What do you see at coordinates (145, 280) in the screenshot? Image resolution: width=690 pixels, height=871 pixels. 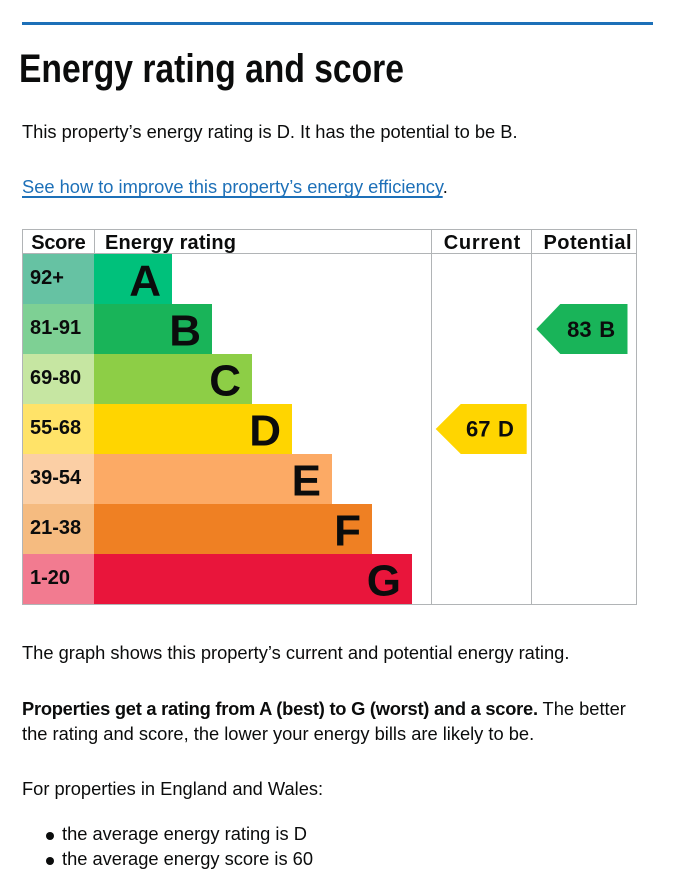 I see `svg-text: A` at bounding box center [145, 280].